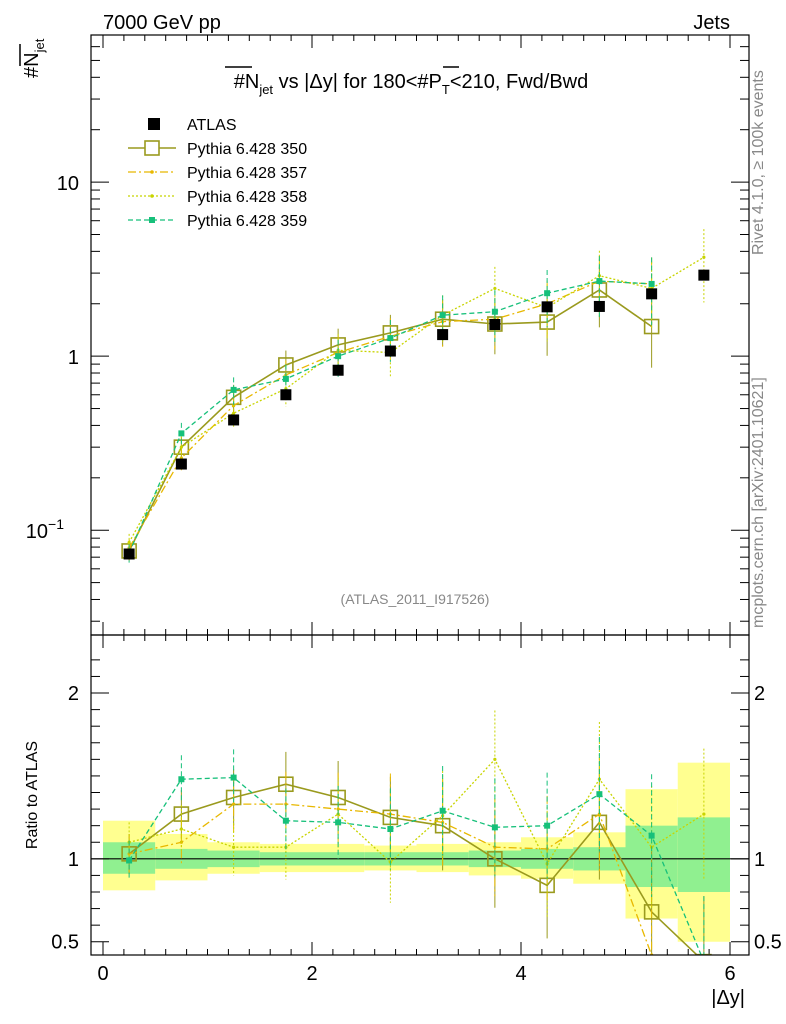 The image size is (786, 1024). What do you see at coordinates (758, 502) in the screenshot?
I see `mcplots-label: mcplots.cern.ch [arXiv:2401.10621]` at bounding box center [758, 502].